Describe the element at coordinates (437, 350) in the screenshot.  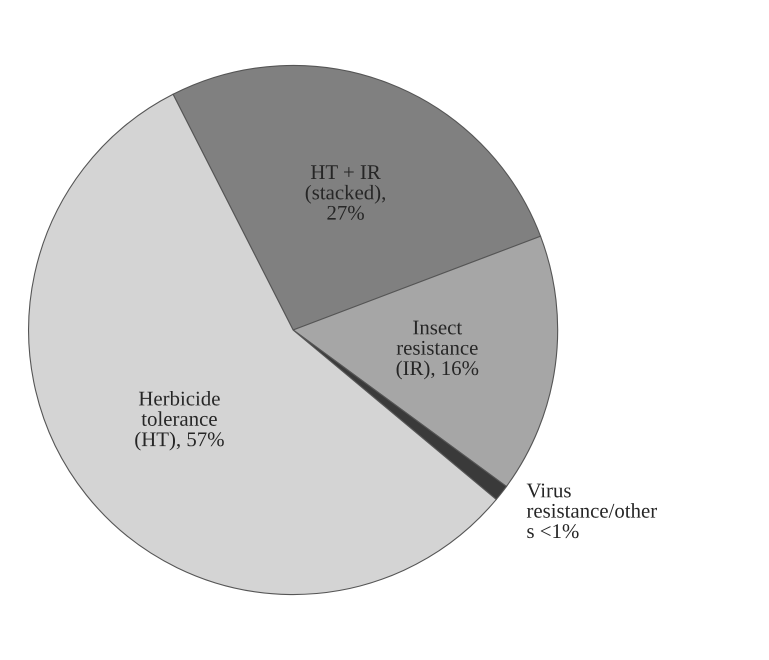
I see `slice-label: Insect resistance (IR), 16%` at that location.